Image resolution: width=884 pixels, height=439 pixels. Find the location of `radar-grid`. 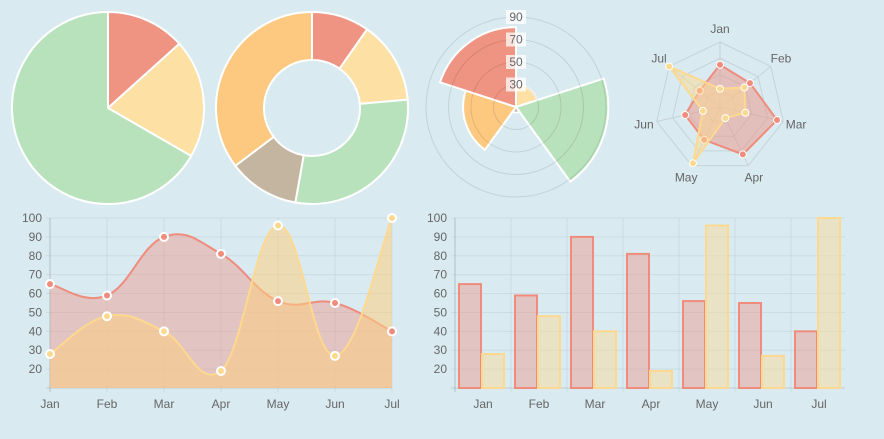

radar-grid is located at coordinates (720, 104).